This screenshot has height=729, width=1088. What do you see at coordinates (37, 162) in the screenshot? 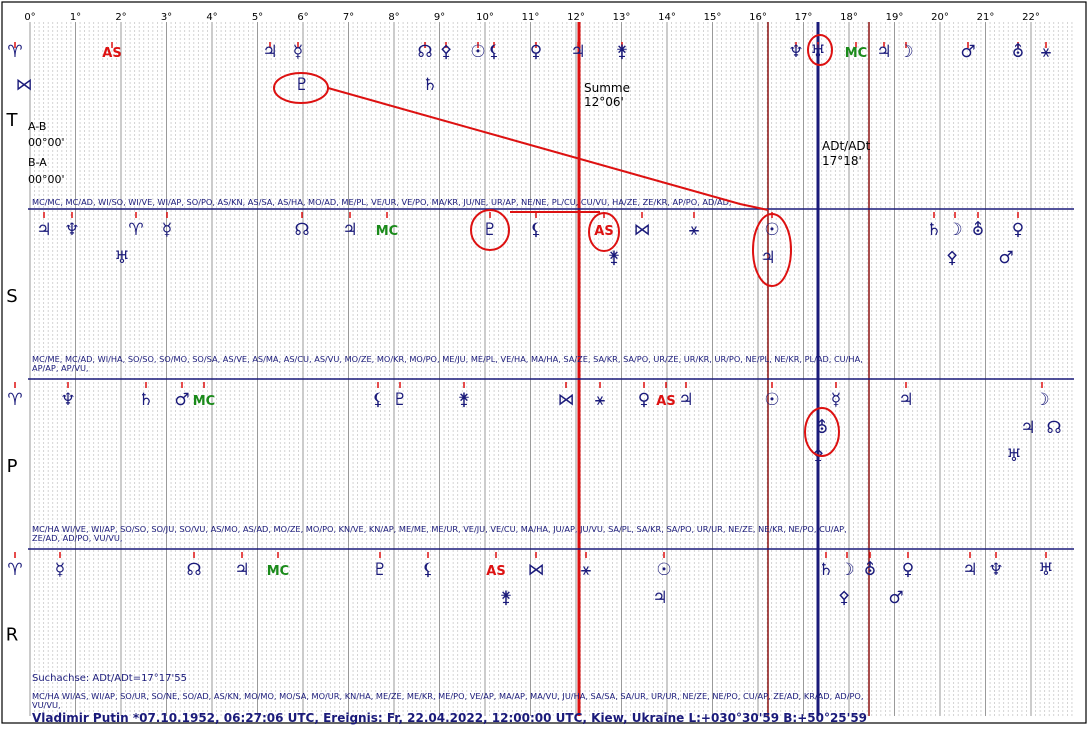
I see `panel-info-text: B-A` at bounding box center [37, 162].